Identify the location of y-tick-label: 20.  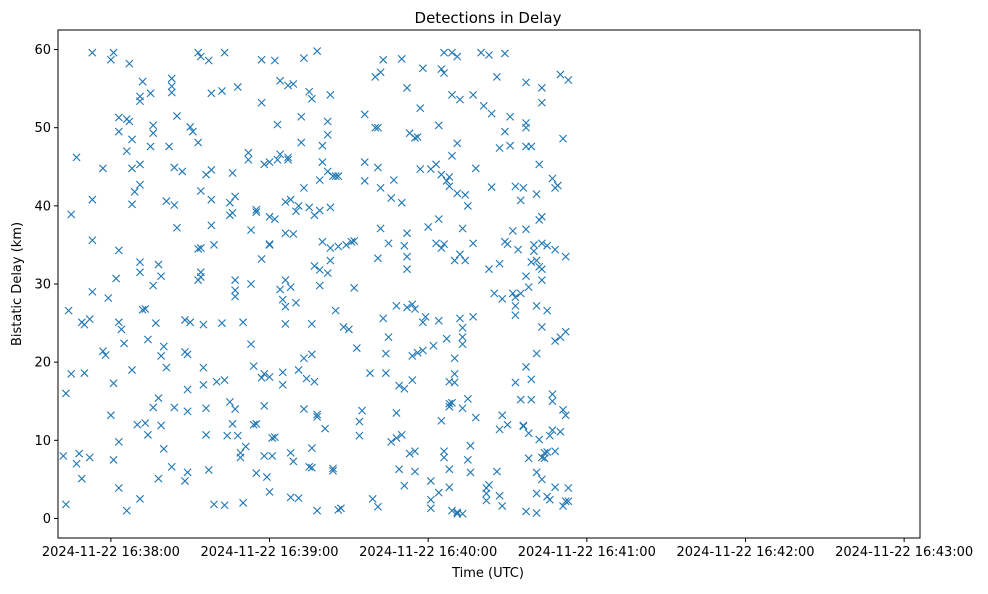
(42, 363).